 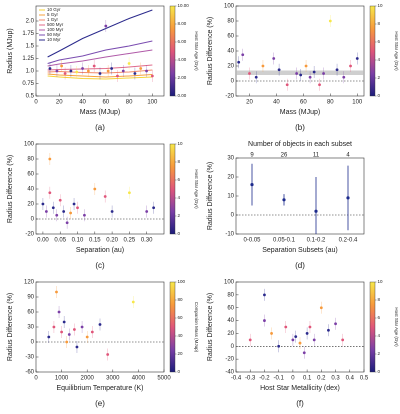 I want to click on y-tick-label: -40, so click(x=229, y=373).